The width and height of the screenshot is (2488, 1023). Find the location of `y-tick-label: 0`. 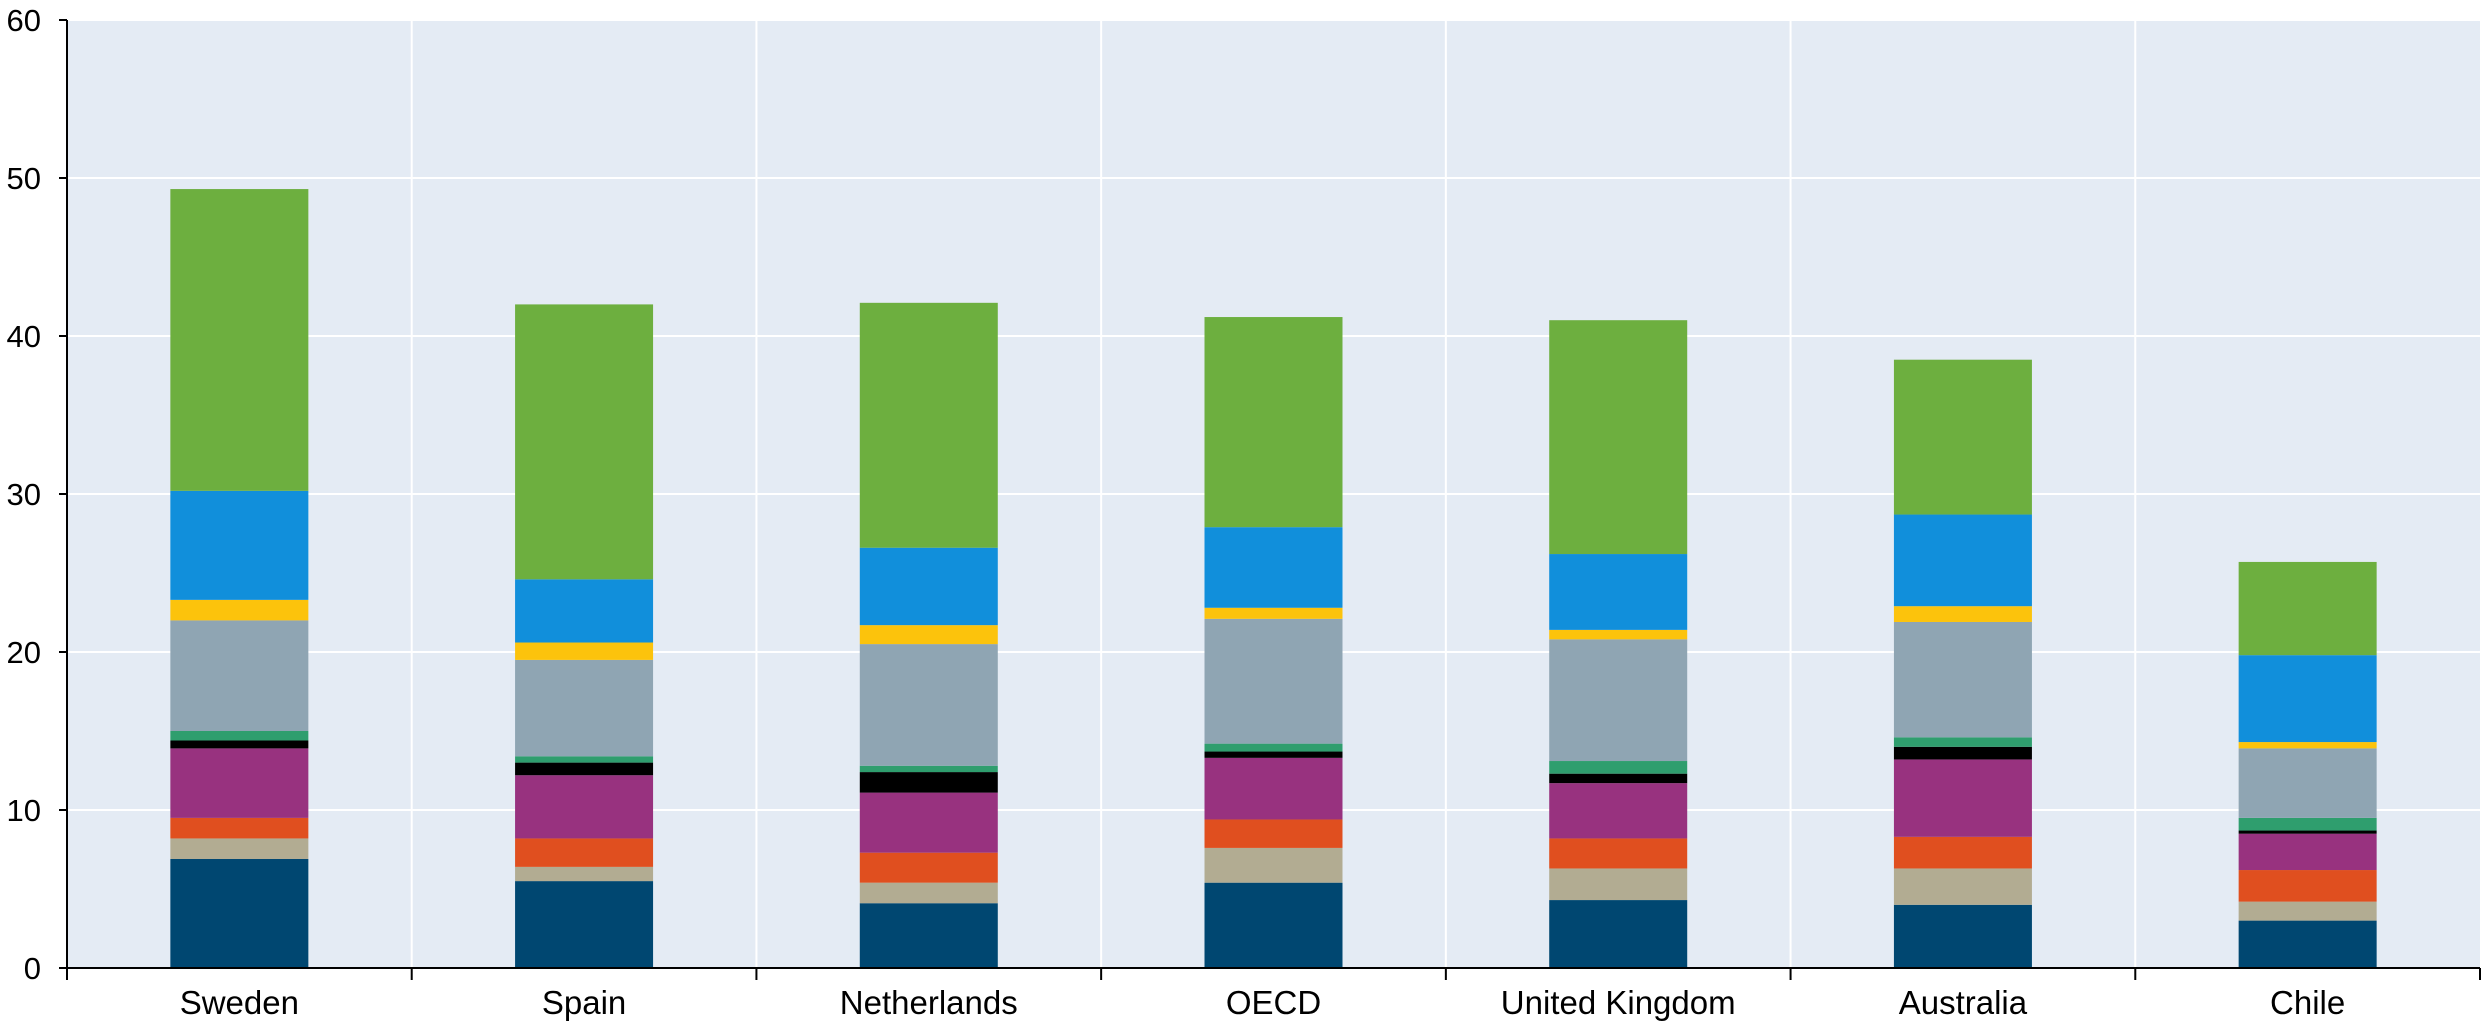

y-tick-label: 0 is located at coordinates (32, 968).